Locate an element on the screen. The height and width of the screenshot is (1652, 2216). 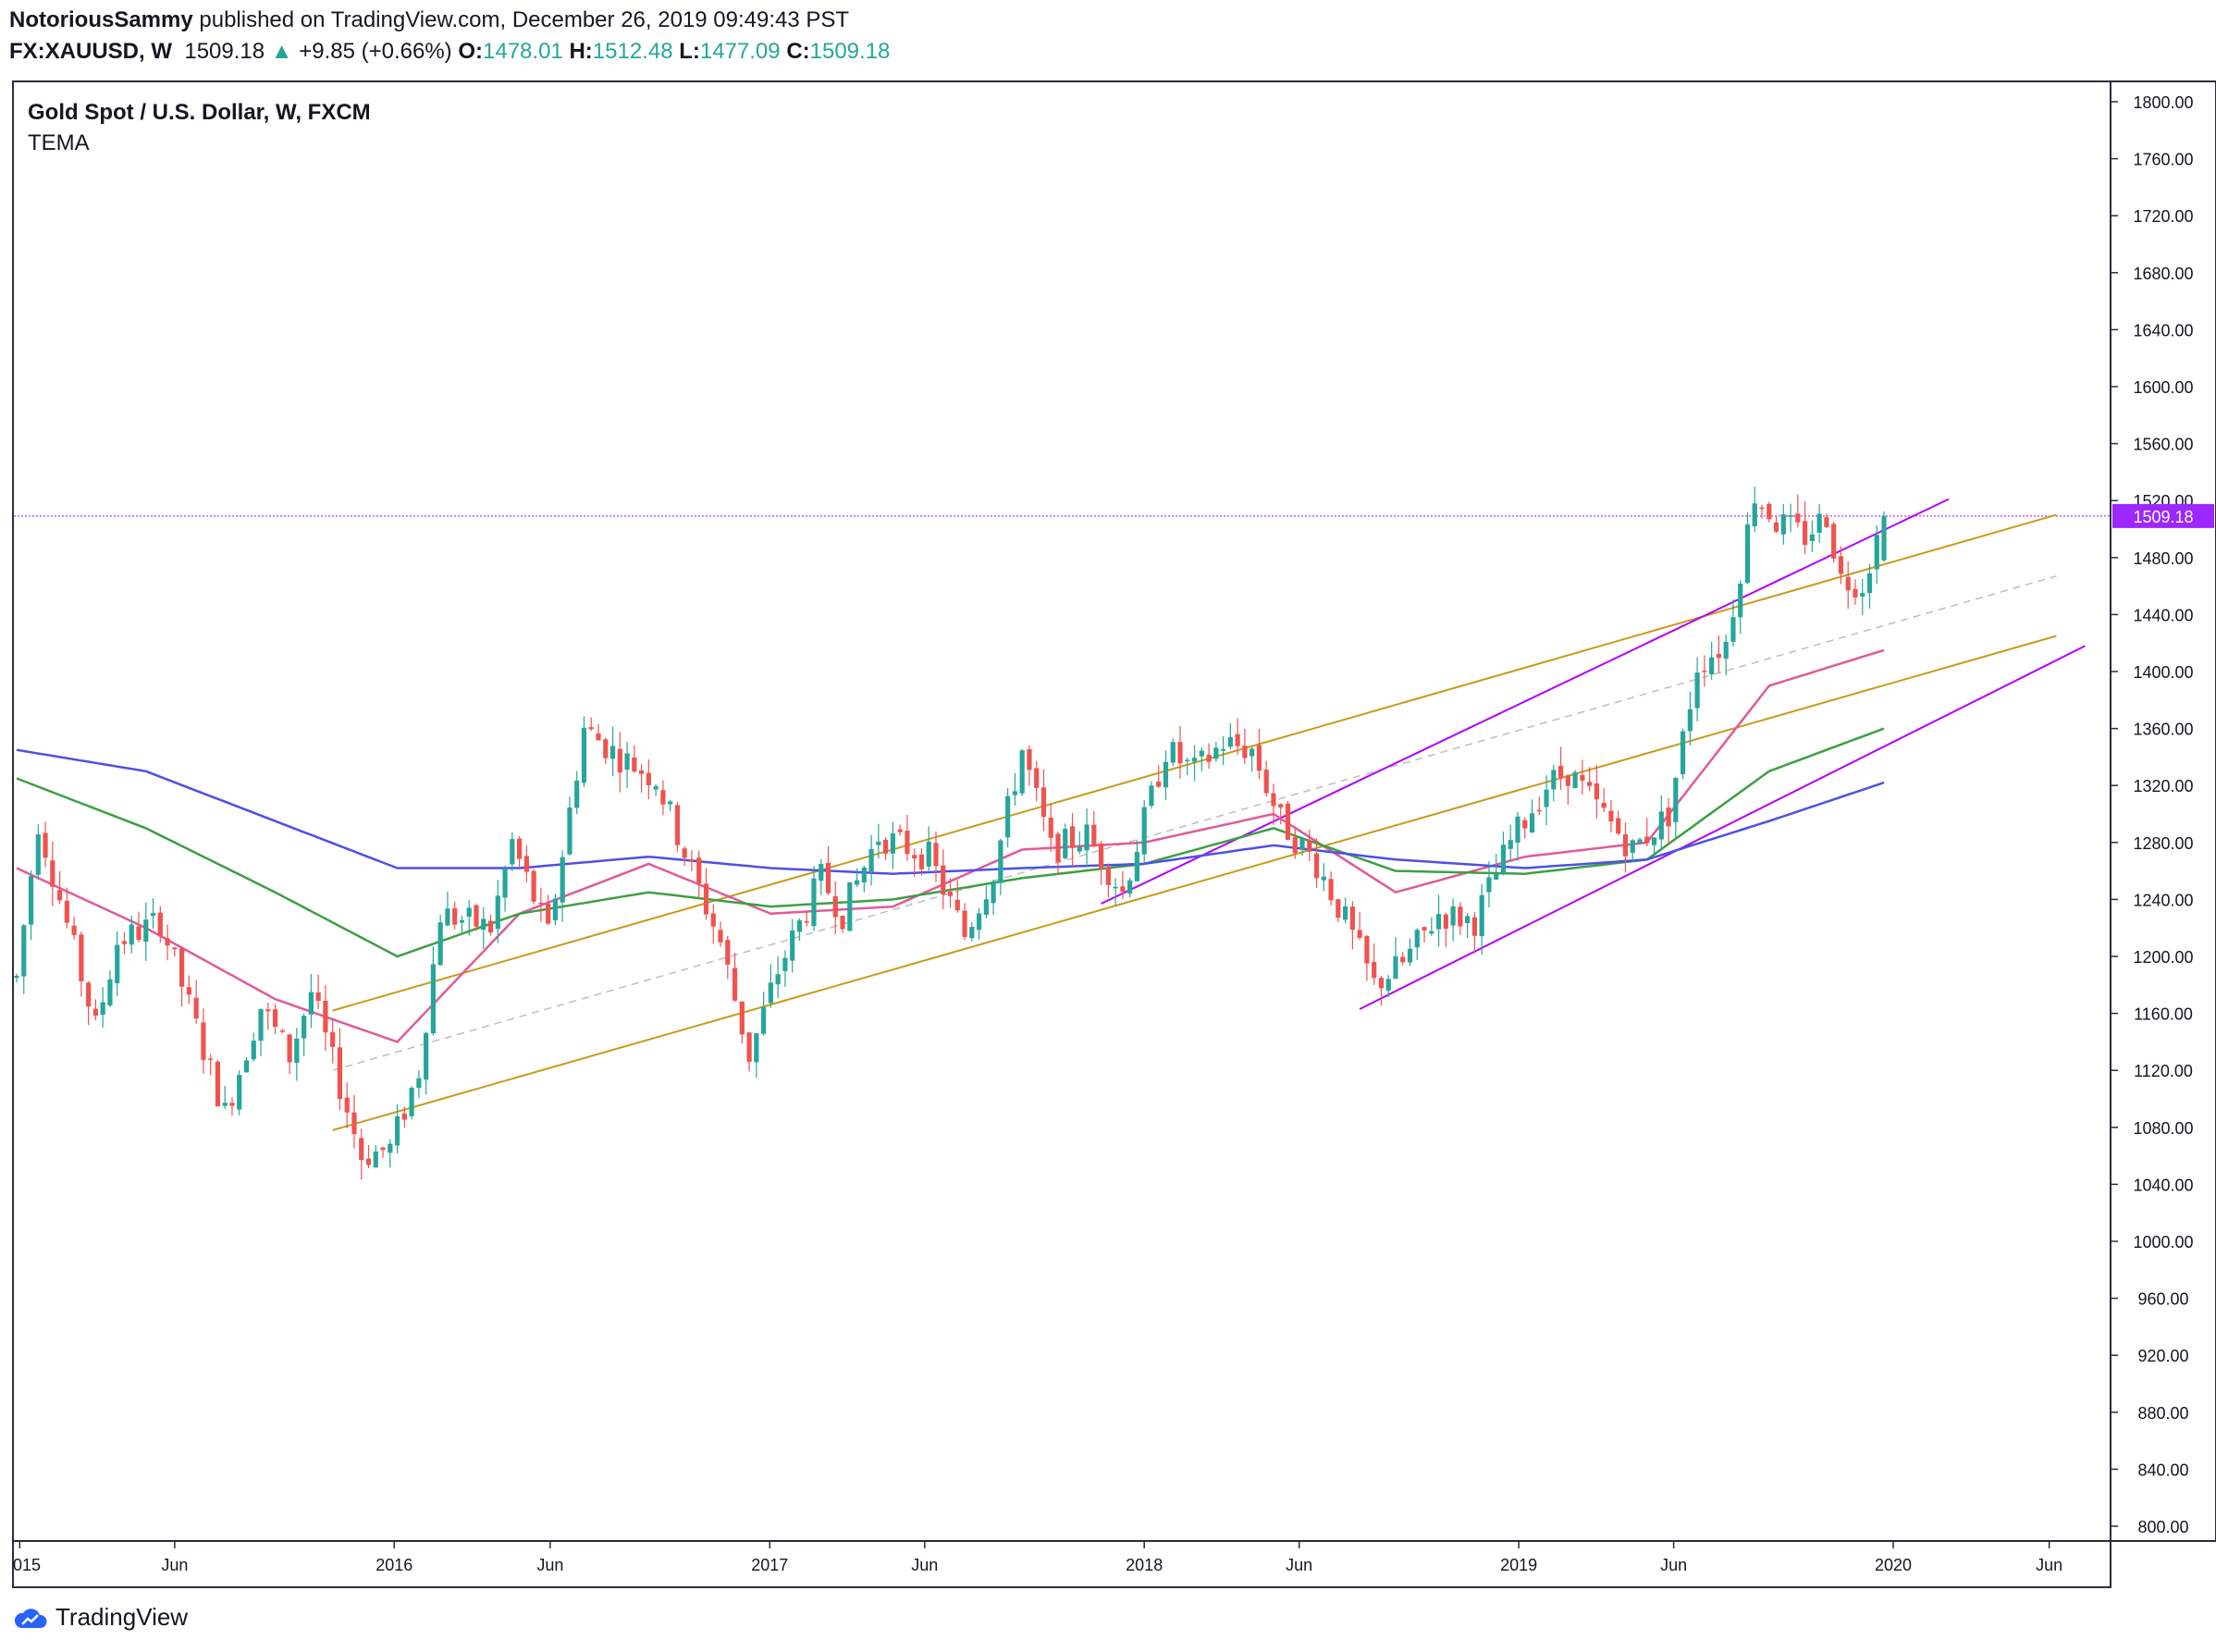
author-name: NotoriousSammy is located at coordinates (101, 20).